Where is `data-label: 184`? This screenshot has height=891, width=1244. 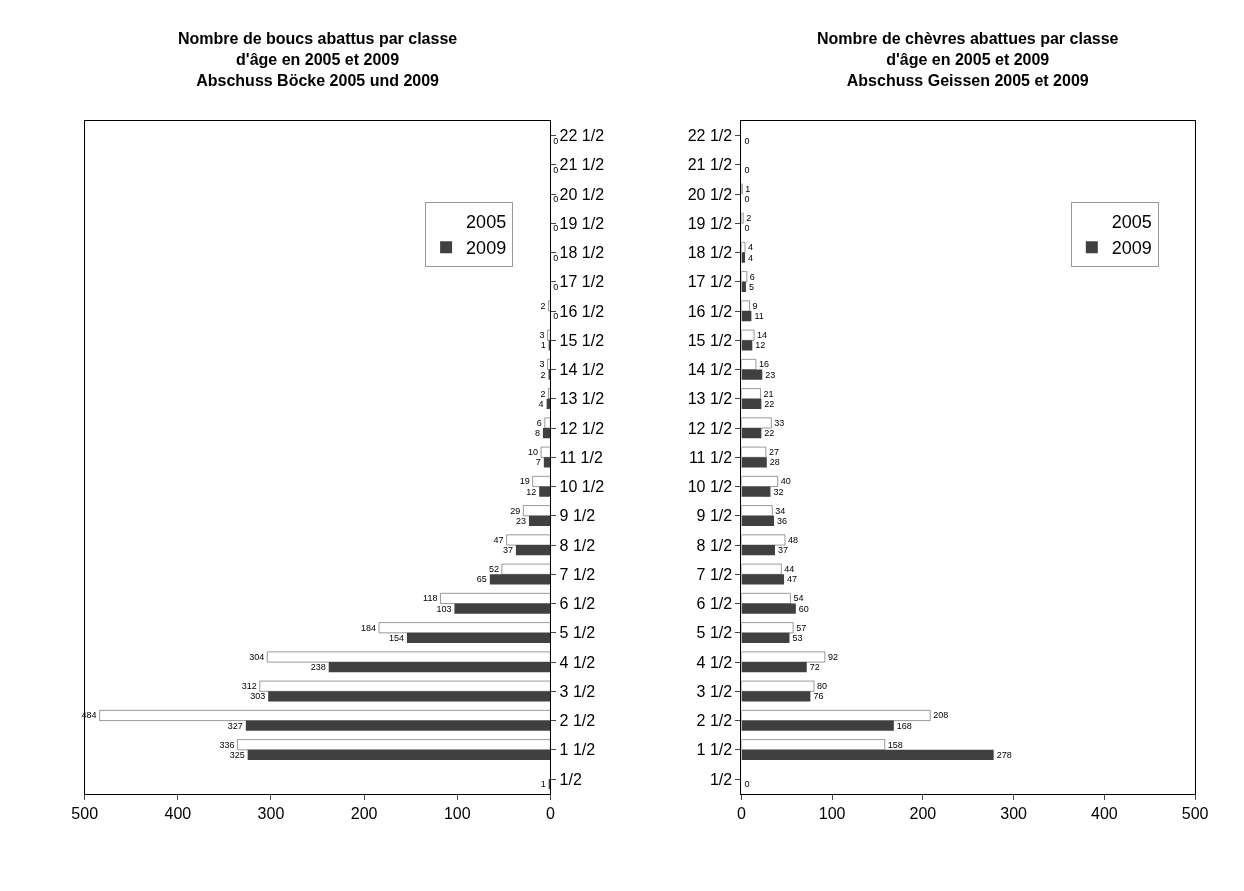
data-label: 184 is located at coordinates (368, 627).